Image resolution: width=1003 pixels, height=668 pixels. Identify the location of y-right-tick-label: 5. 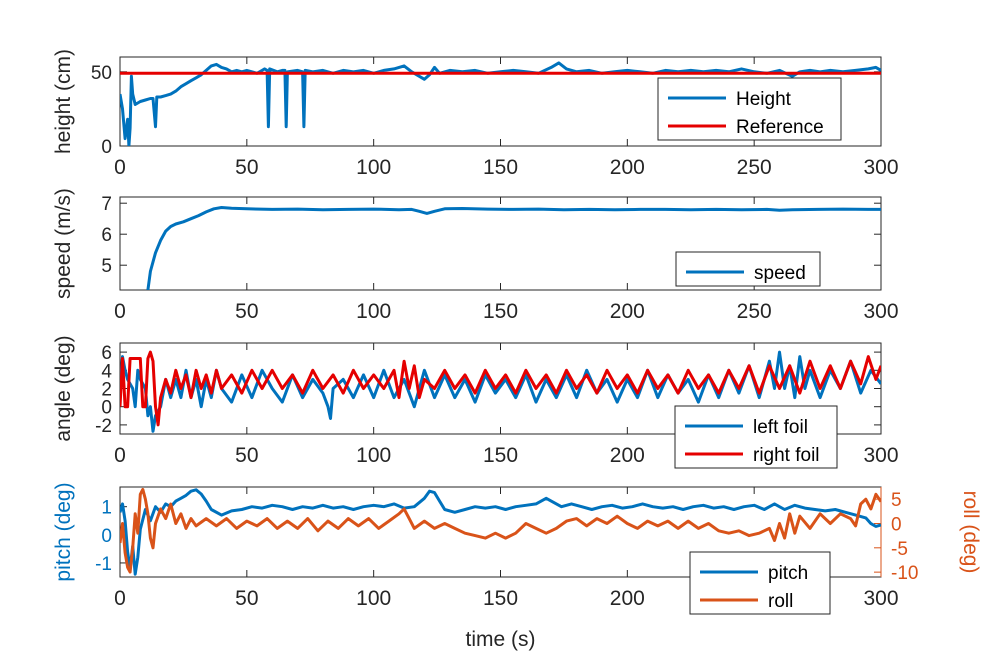
(896, 500).